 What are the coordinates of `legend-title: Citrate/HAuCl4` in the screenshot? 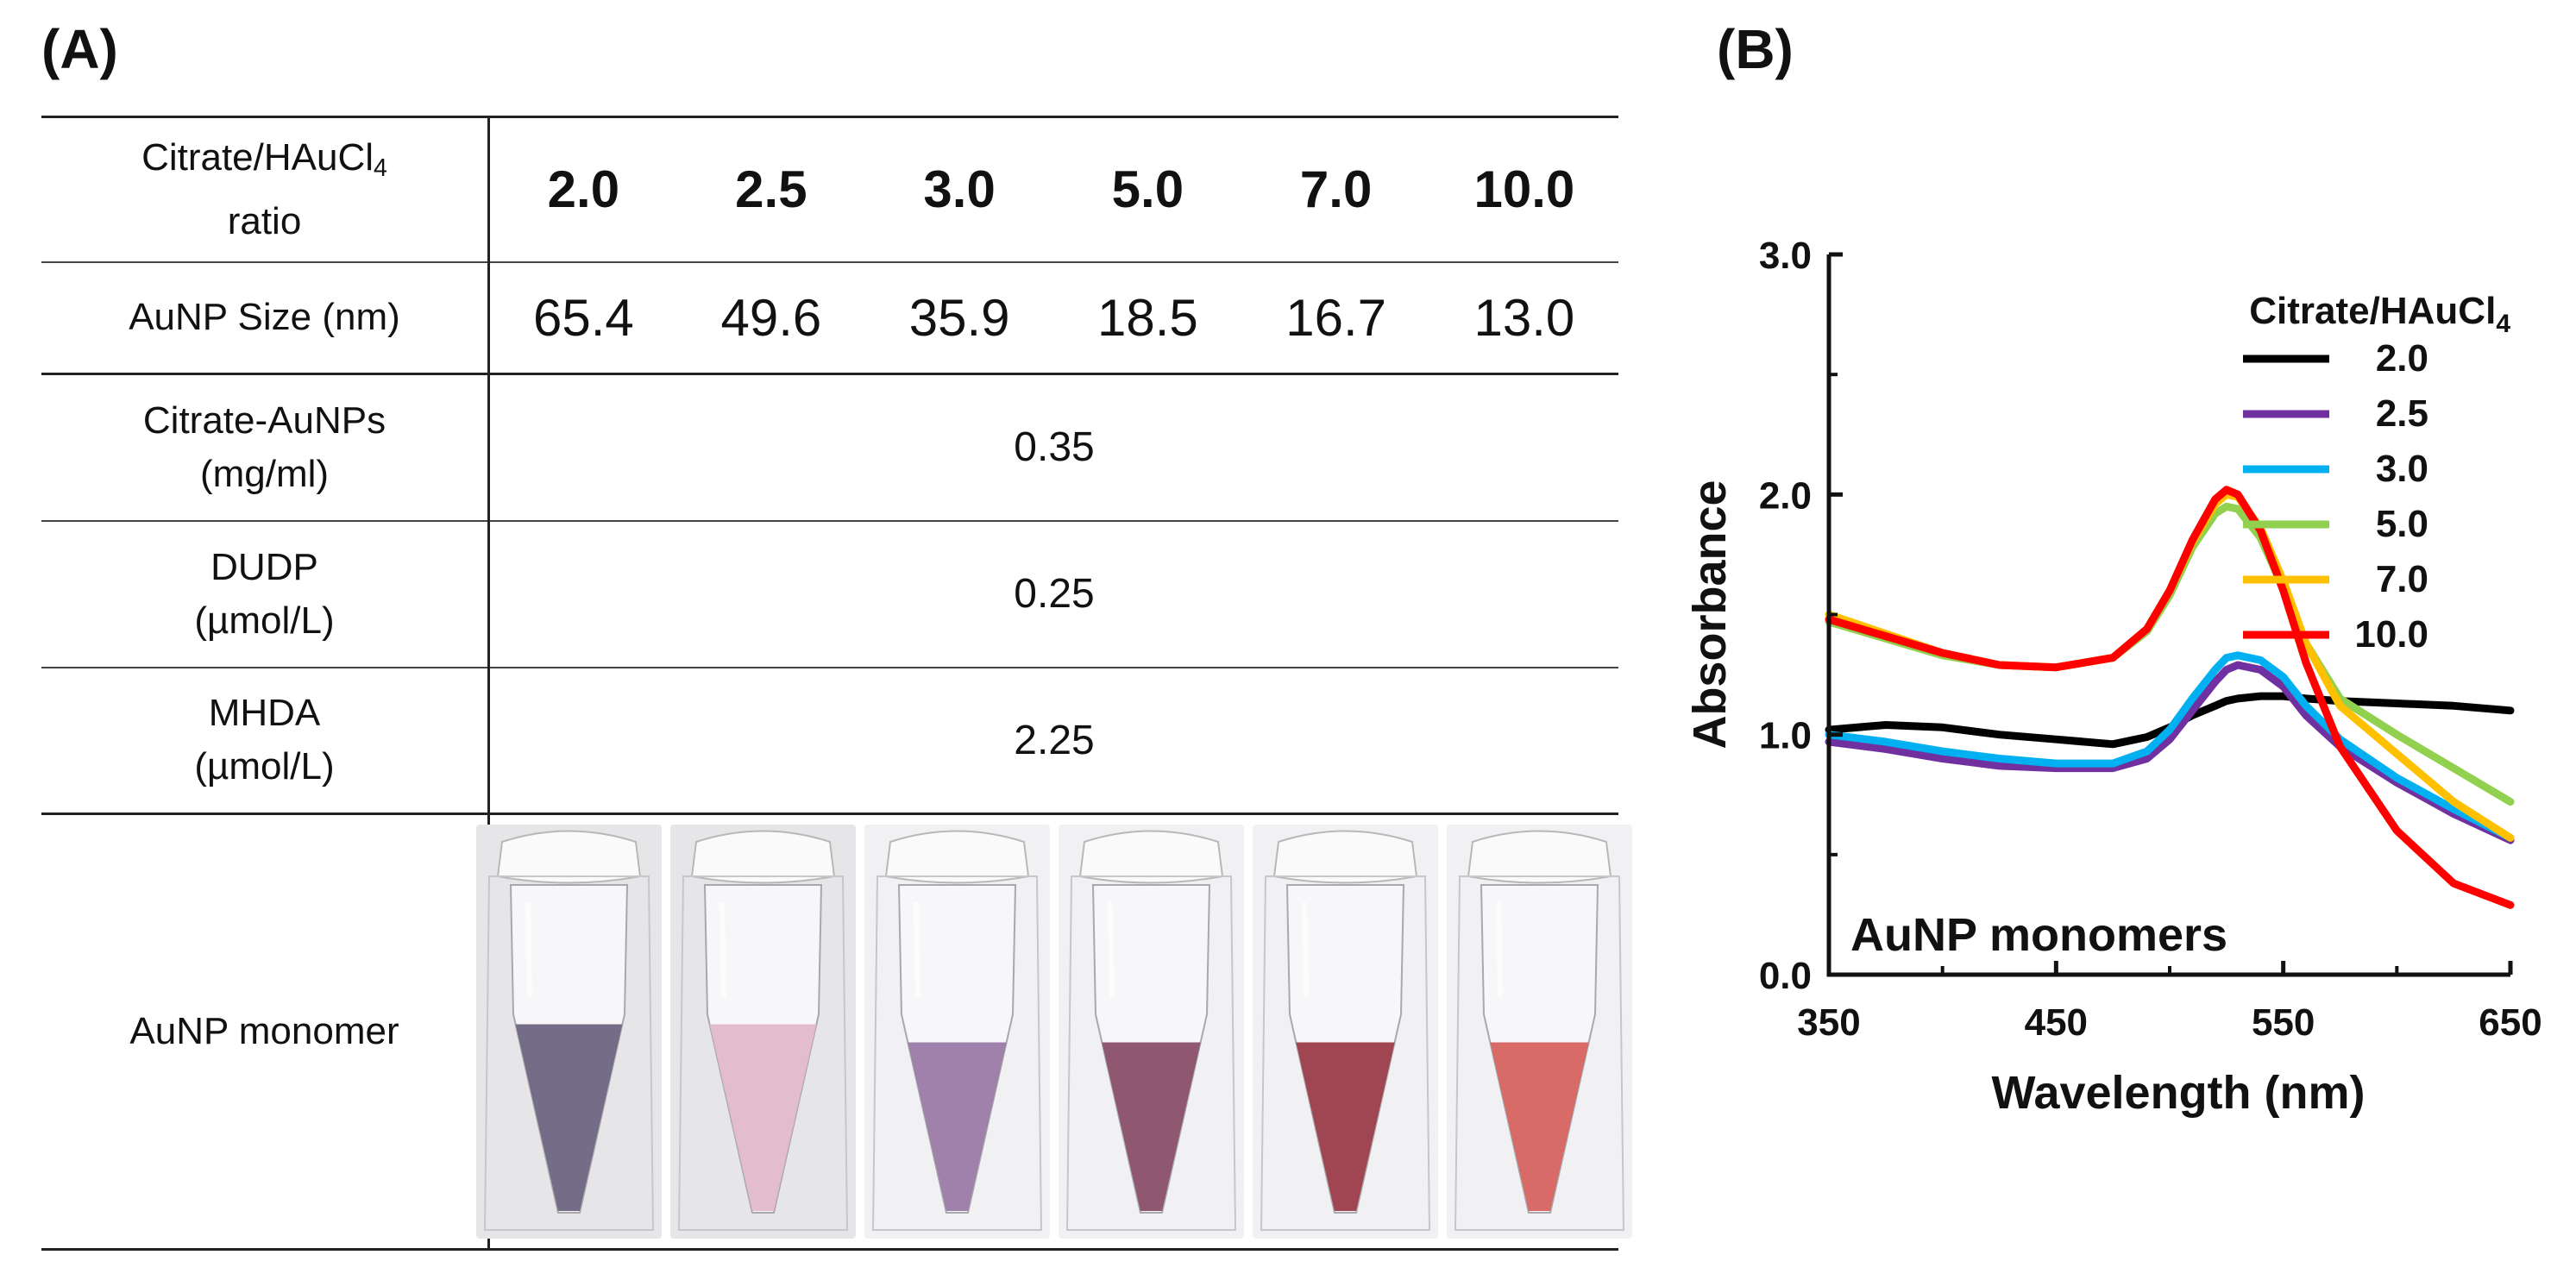 It's located at (2379, 314).